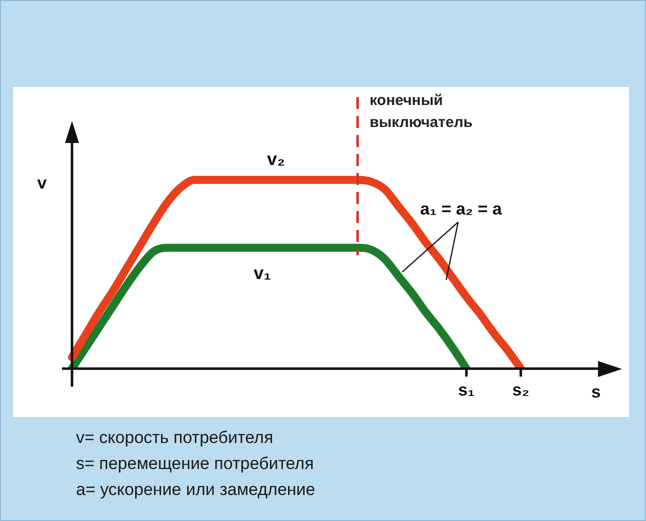 The width and height of the screenshot is (646, 521). Describe the element at coordinates (196, 490) in the screenshot. I see `text: a= ускорение или замедление` at that location.